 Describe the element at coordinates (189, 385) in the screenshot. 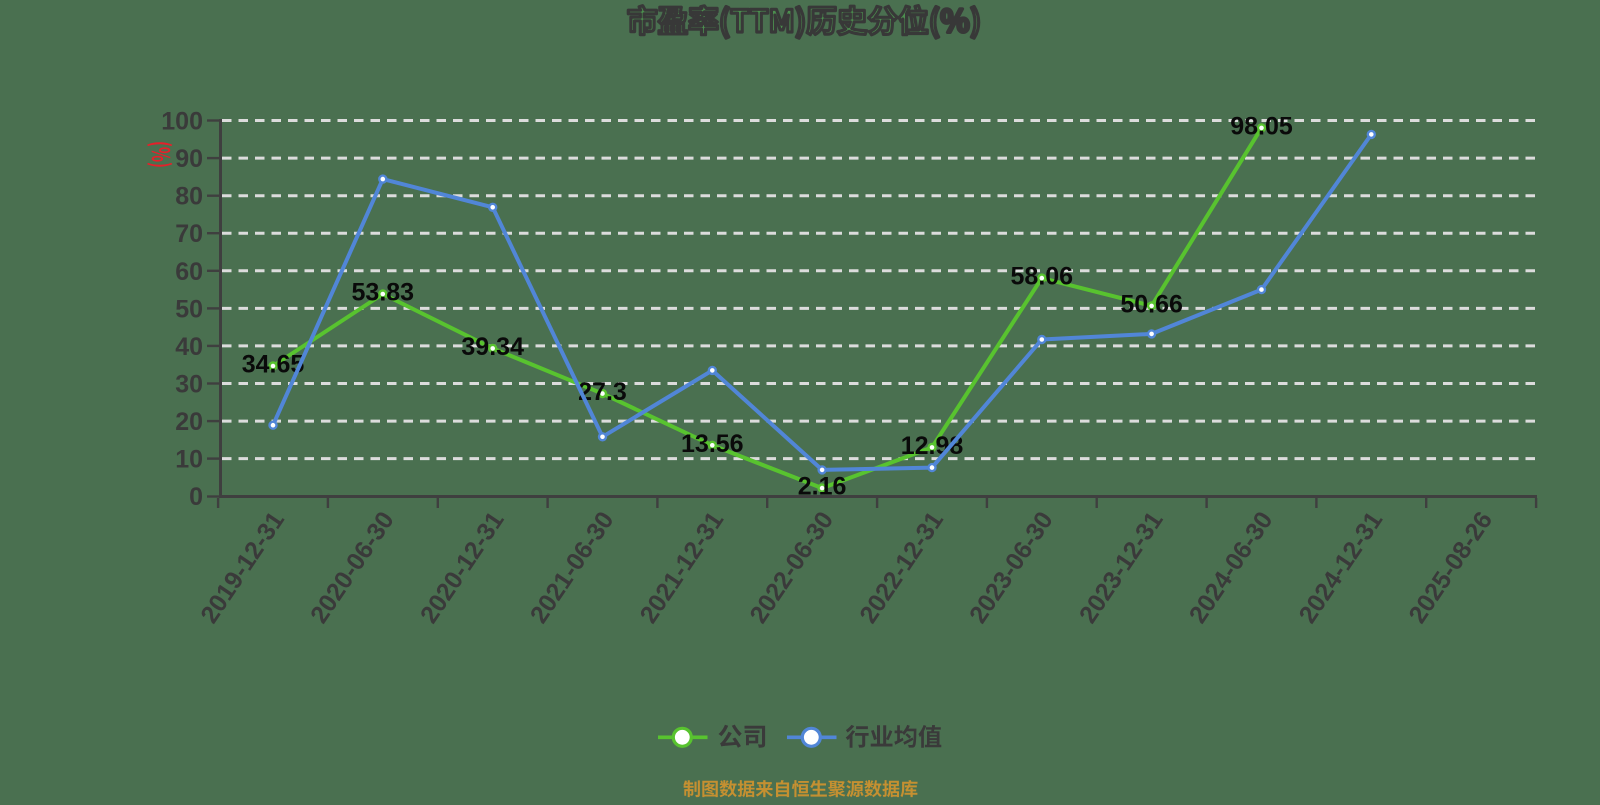

I see `svg-text: 30` at that location.